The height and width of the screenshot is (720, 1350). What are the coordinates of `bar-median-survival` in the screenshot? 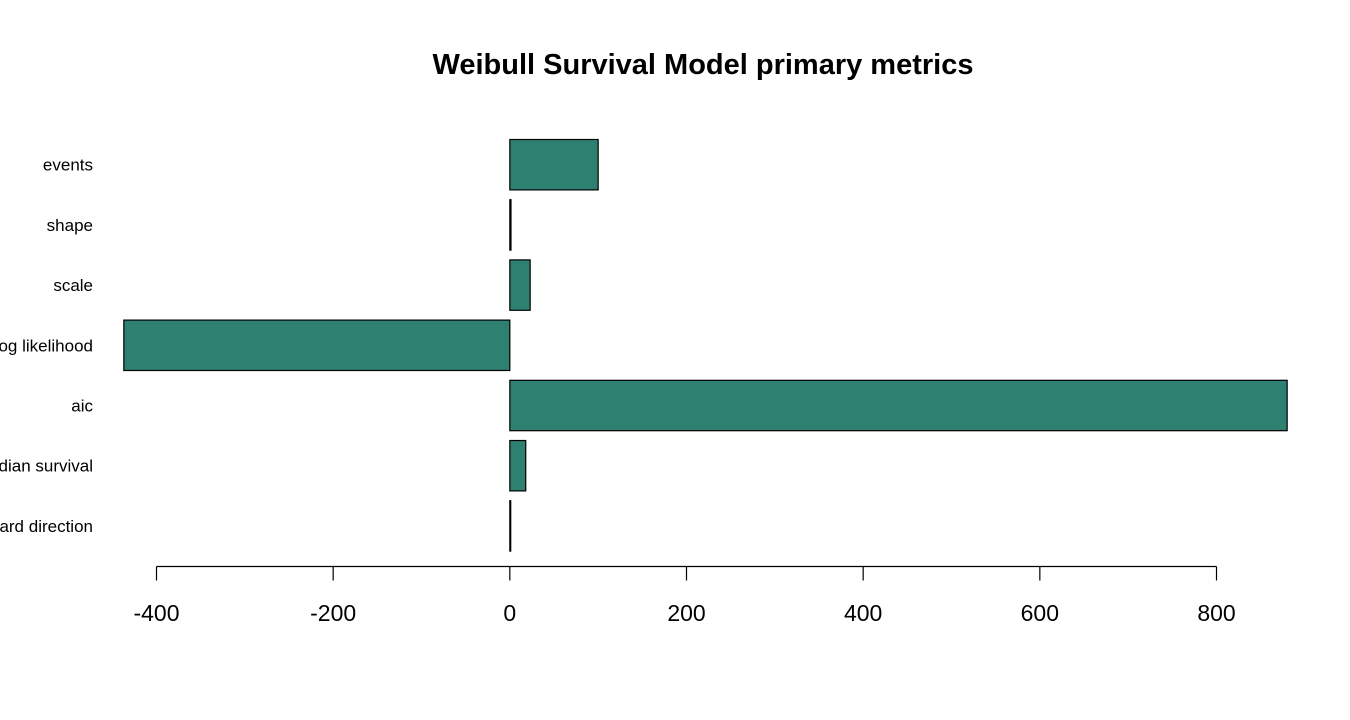 It's located at (518, 465).